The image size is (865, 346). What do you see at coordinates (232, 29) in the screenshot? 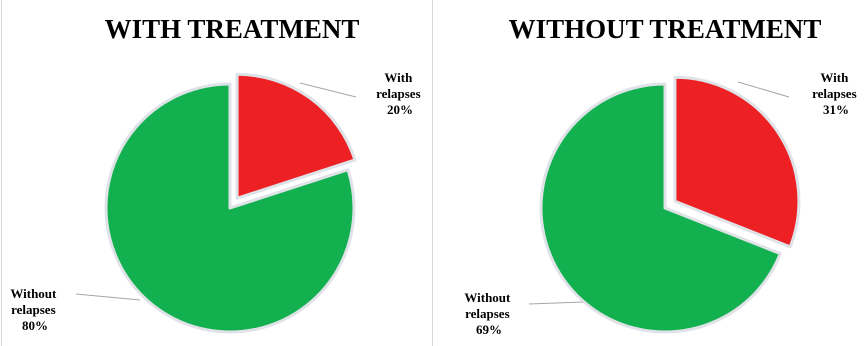
I see `chart-title: WITH TREATMENT` at bounding box center [232, 29].